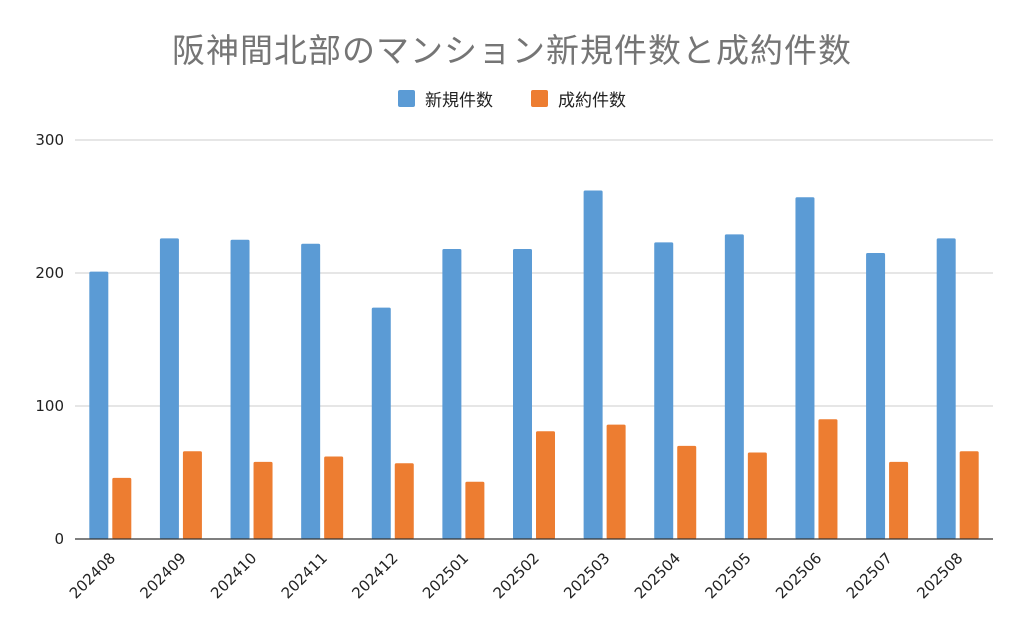  I want to click on legend-swatch-closed-deals, so click(539, 98).